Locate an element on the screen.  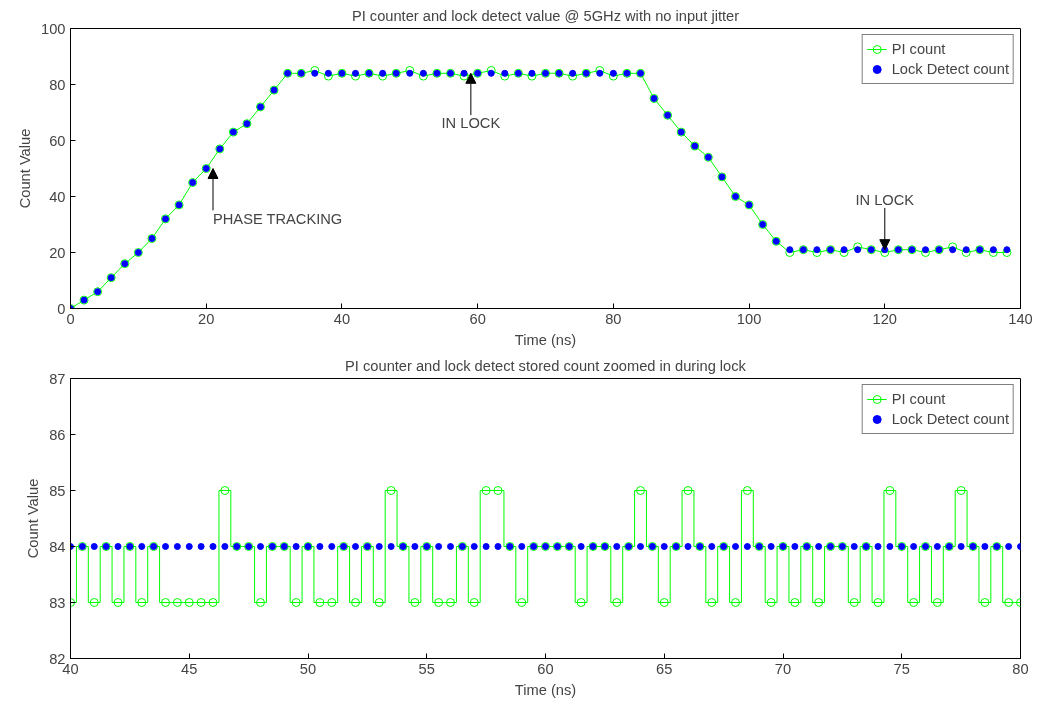
x-tick-label: 65 is located at coordinates (664, 668).